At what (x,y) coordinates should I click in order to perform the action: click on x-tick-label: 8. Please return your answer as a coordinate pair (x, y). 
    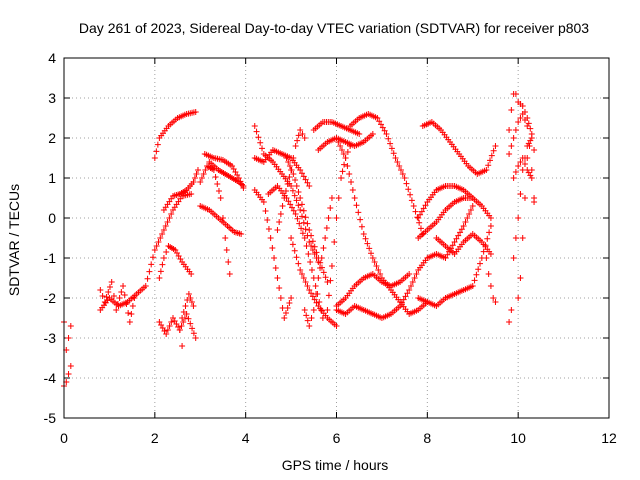
    Looking at the image, I should click on (427, 438).